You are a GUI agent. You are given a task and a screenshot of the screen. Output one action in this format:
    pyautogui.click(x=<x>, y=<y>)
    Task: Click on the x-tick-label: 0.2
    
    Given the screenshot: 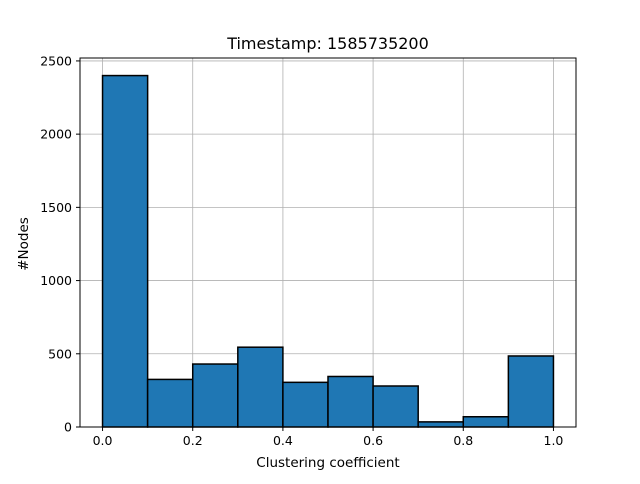 What is the action you would take?
    pyautogui.click(x=193, y=440)
    